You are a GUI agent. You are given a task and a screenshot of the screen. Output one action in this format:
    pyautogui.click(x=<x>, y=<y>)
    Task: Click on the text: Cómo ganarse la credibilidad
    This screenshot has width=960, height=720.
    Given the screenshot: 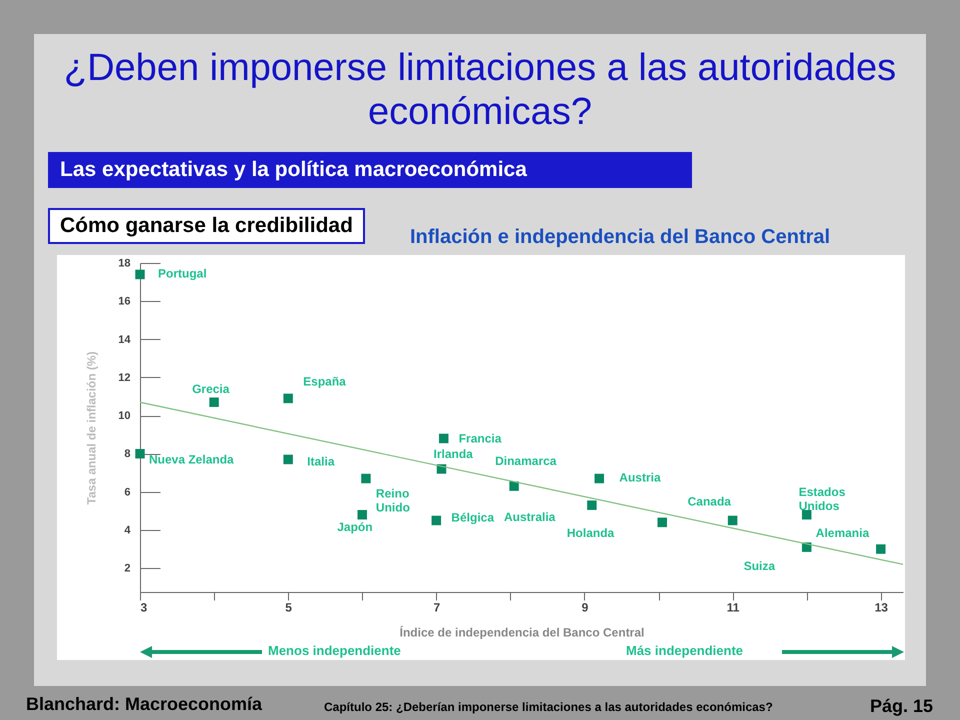 What is the action you would take?
    pyautogui.click(x=206, y=226)
    